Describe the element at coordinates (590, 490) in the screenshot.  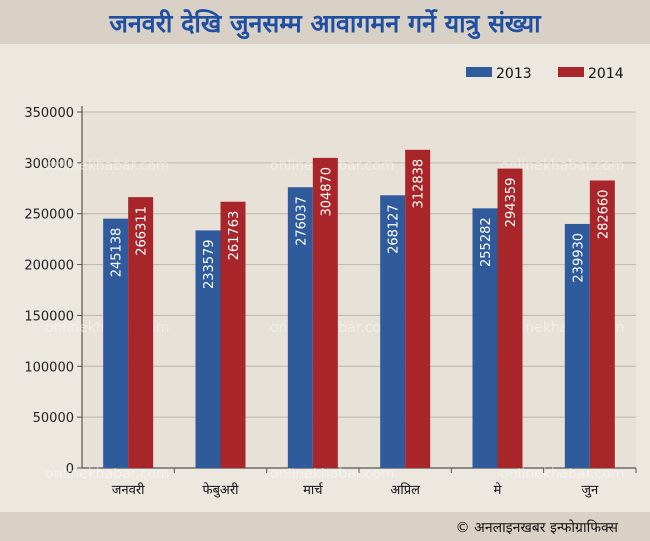
I see `x-tick-label: जुन` at that location.